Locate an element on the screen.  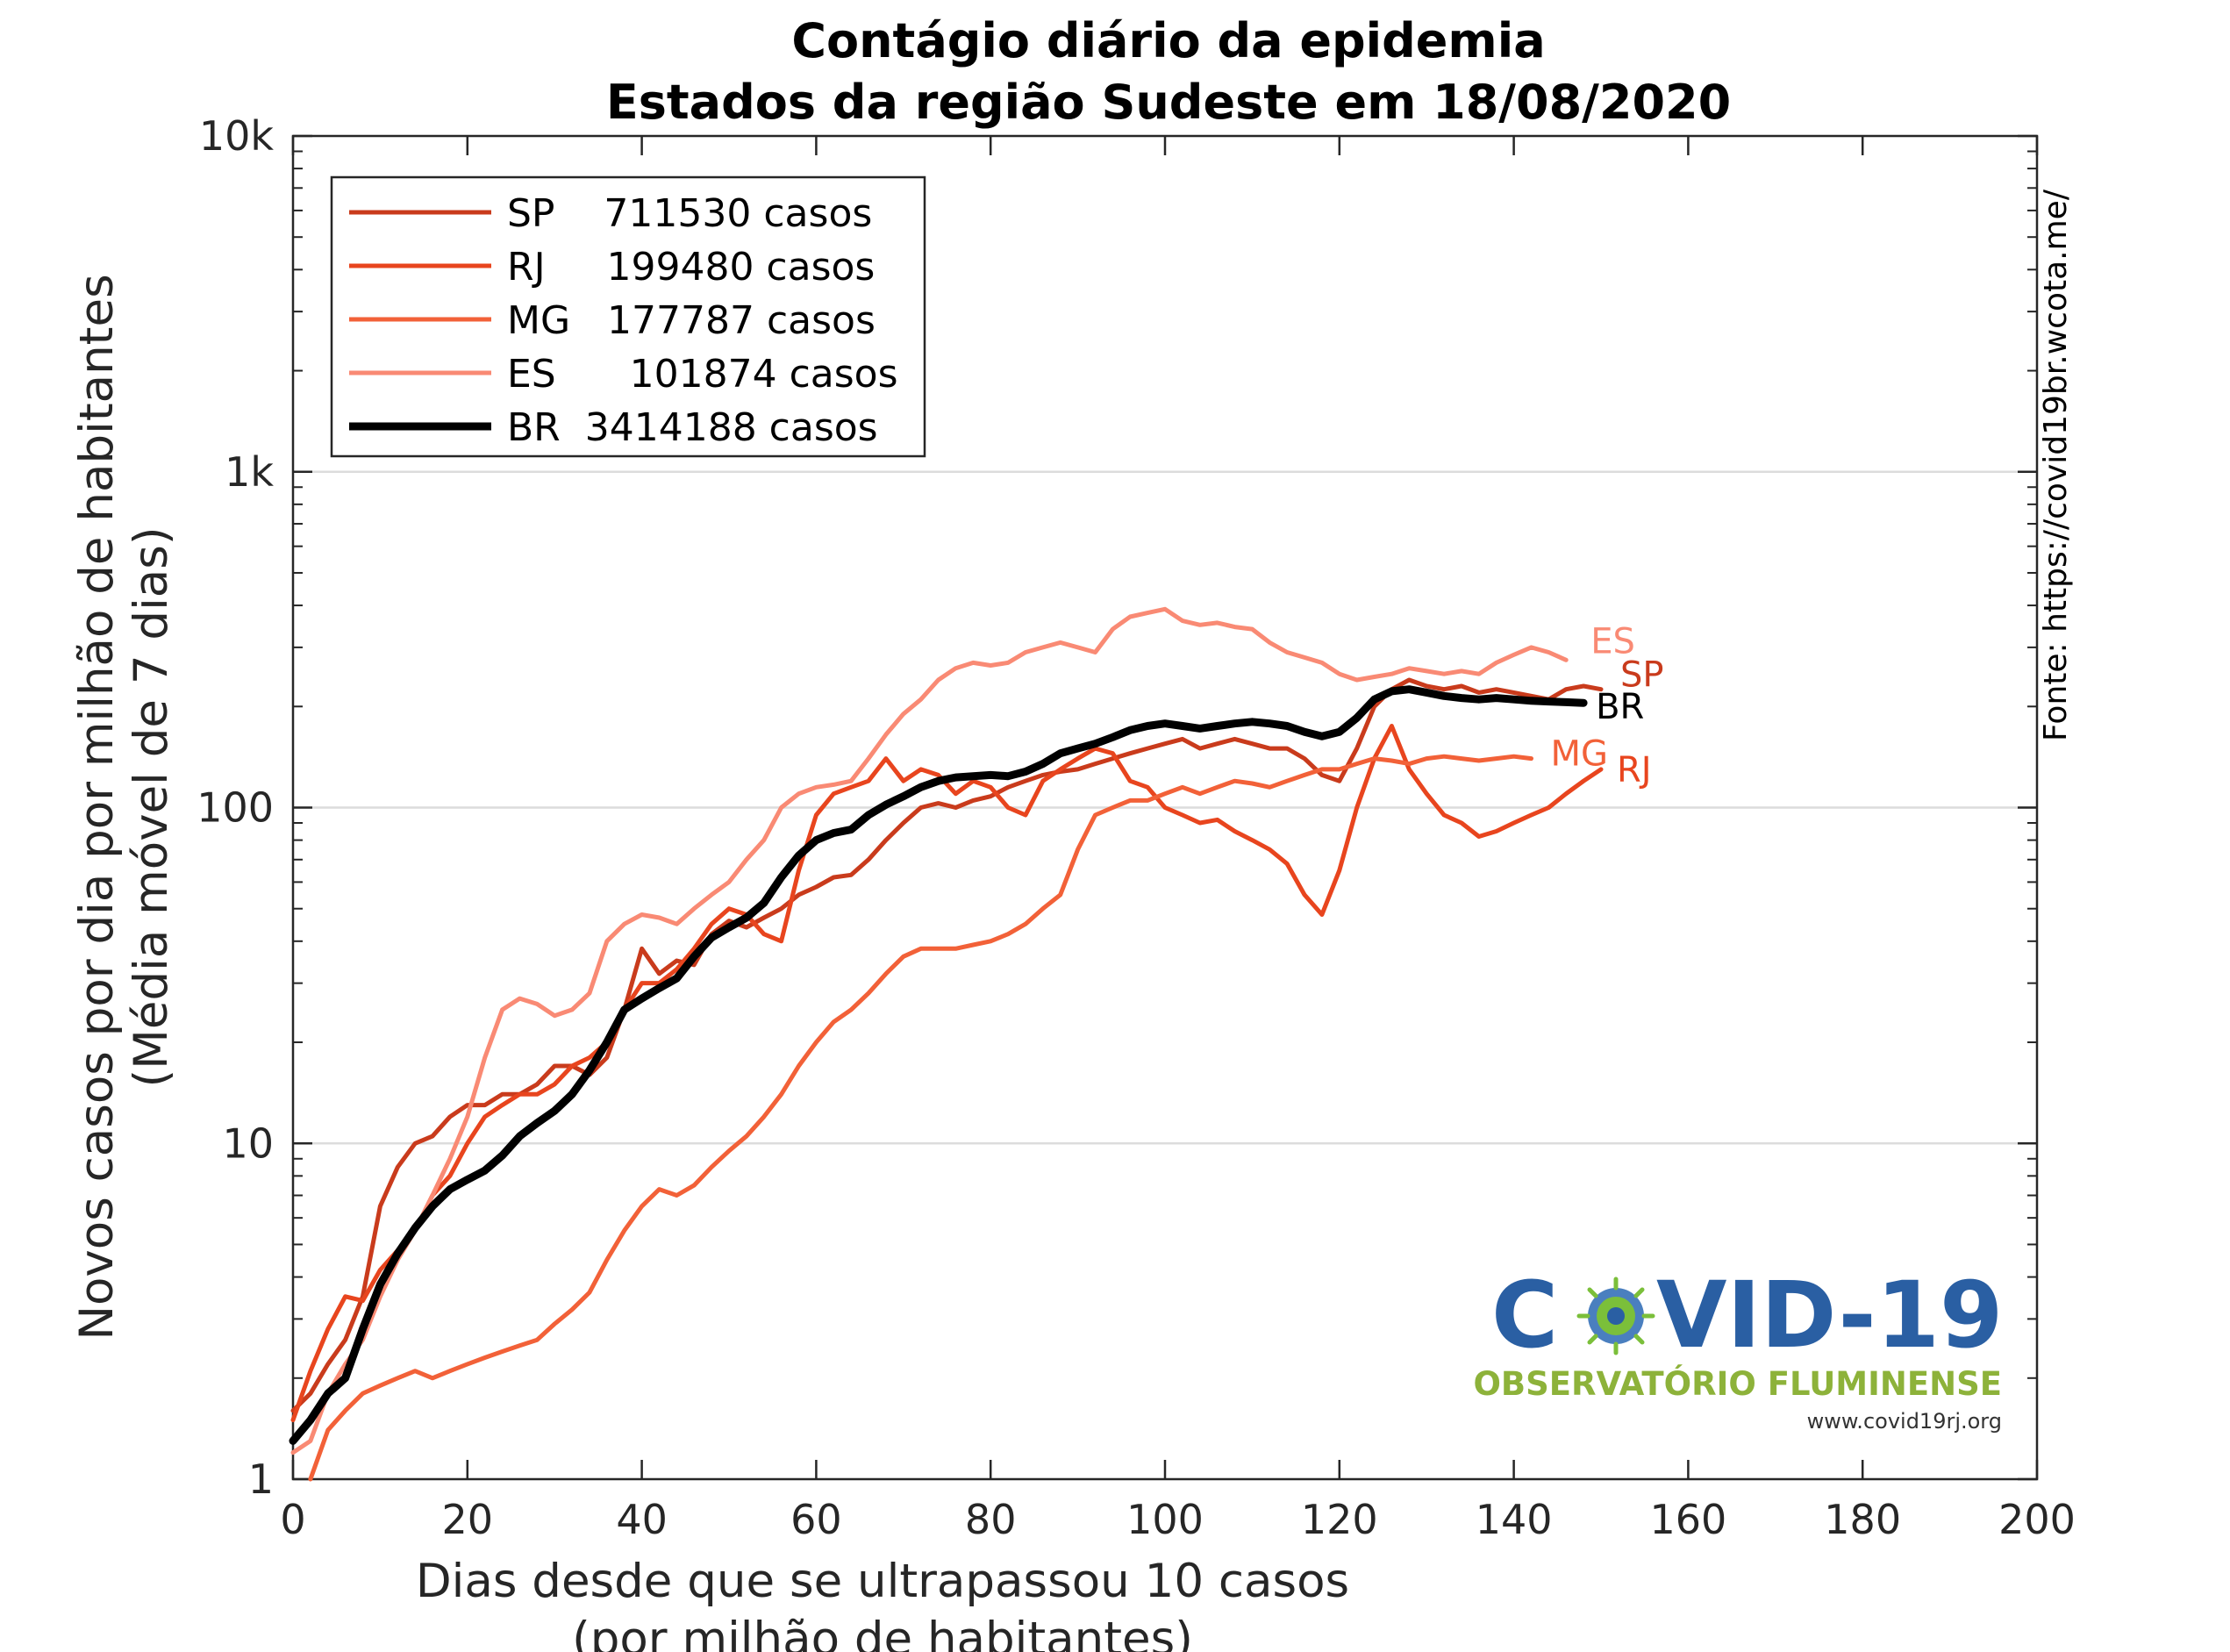
virus-icon is located at coordinates (1616, 1316).